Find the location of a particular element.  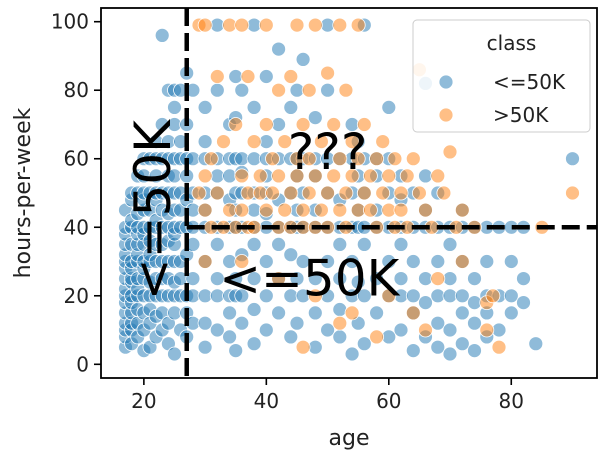

y-tick-label: 80 is located at coordinates (76, 90).